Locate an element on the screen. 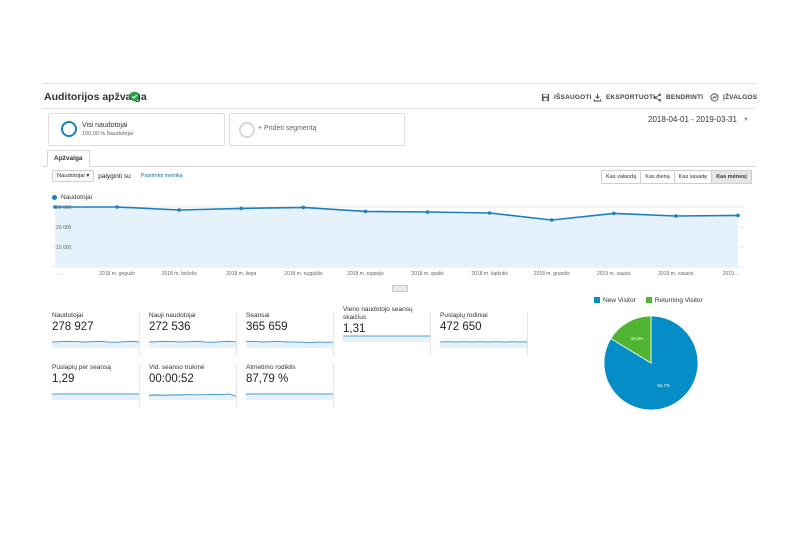  metric-value: 472 650 is located at coordinates (461, 327).